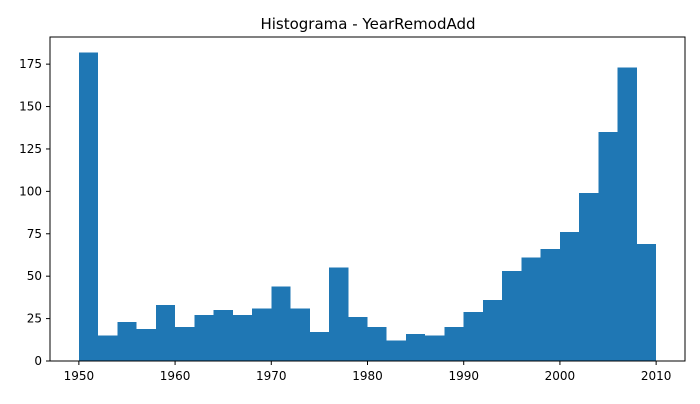 This screenshot has height=404, width=700. What do you see at coordinates (463, 376) in the screenshot?
I see `x-tick-label: 1990` at bounding box center [463, 376].